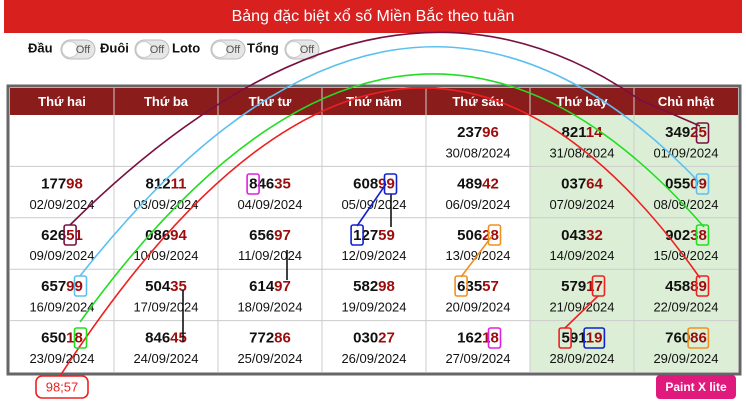 Image resolution: width=746 pixels, height=408 pixels. What do you see at coordinates (365, 286) in the screenshot?
I see `number-head: 582` at bounding box center [365, 286].